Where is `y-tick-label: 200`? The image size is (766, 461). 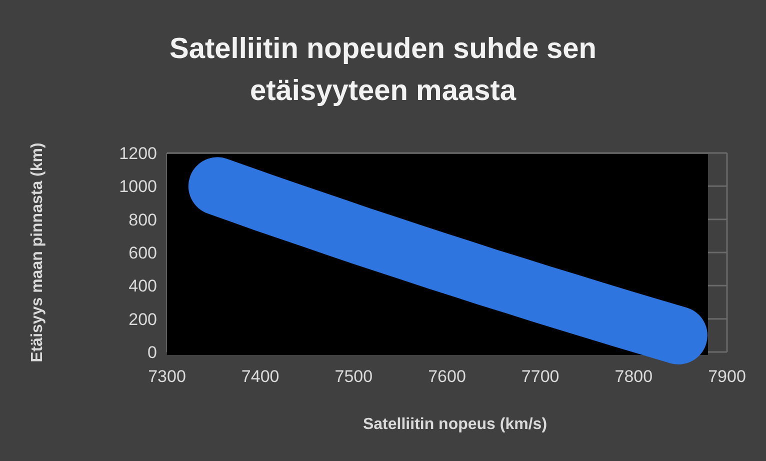
y-tick-label: 200 is located at coordinates (142, 319).